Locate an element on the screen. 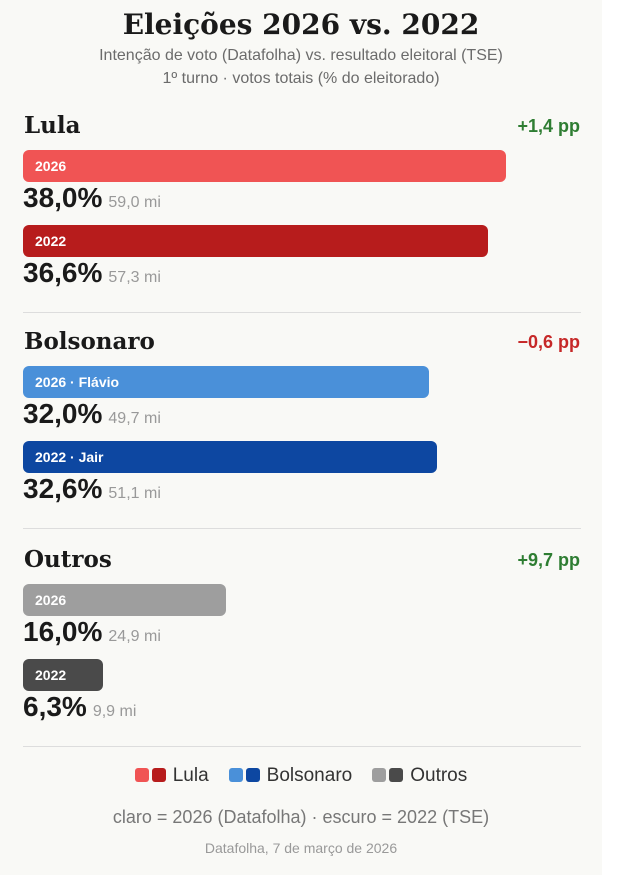  data-label-votes: 24,9 mi is located at coordinates (134, 636).